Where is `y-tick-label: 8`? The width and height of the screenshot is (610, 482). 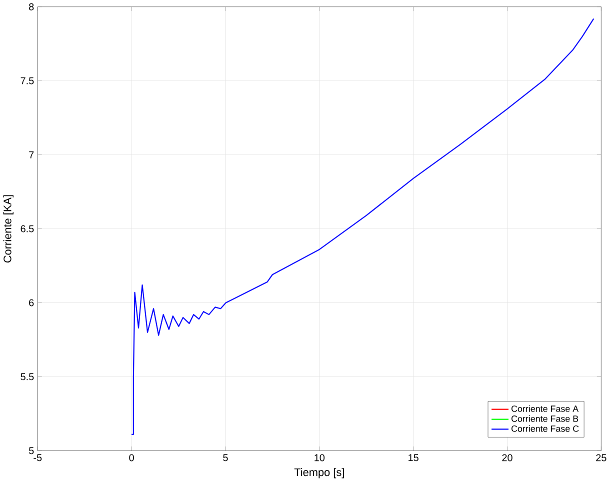
y-tick-label: 8 is located at coordinates (31, 7).